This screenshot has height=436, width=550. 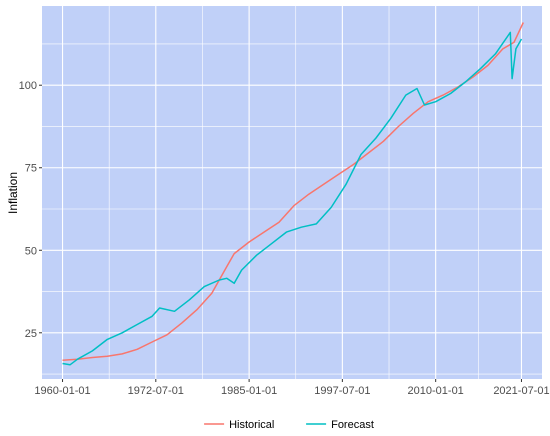 What do you see at coordinates (436, 391) in the screenshot?
I see `x-tick-label: 2010-01-01` at bounding box center [436, 391].